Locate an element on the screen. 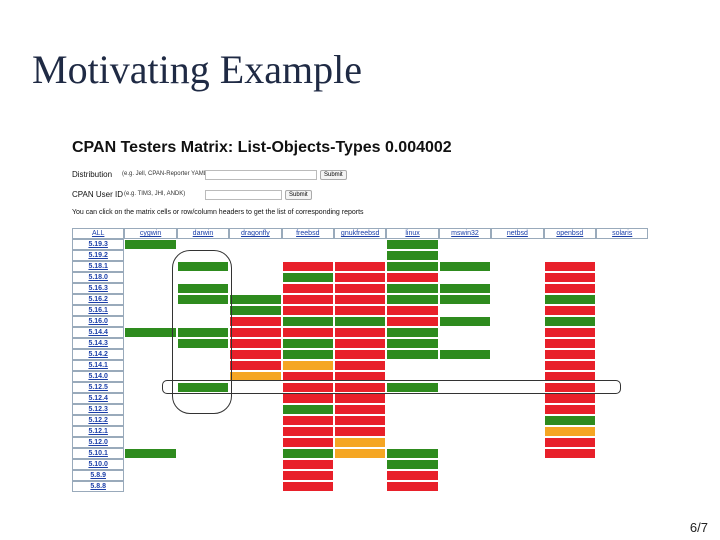 Image resolution: width=720 pixels, height=540 pixels. row-header: 5.14.0 is located at coordinates (98, 376).